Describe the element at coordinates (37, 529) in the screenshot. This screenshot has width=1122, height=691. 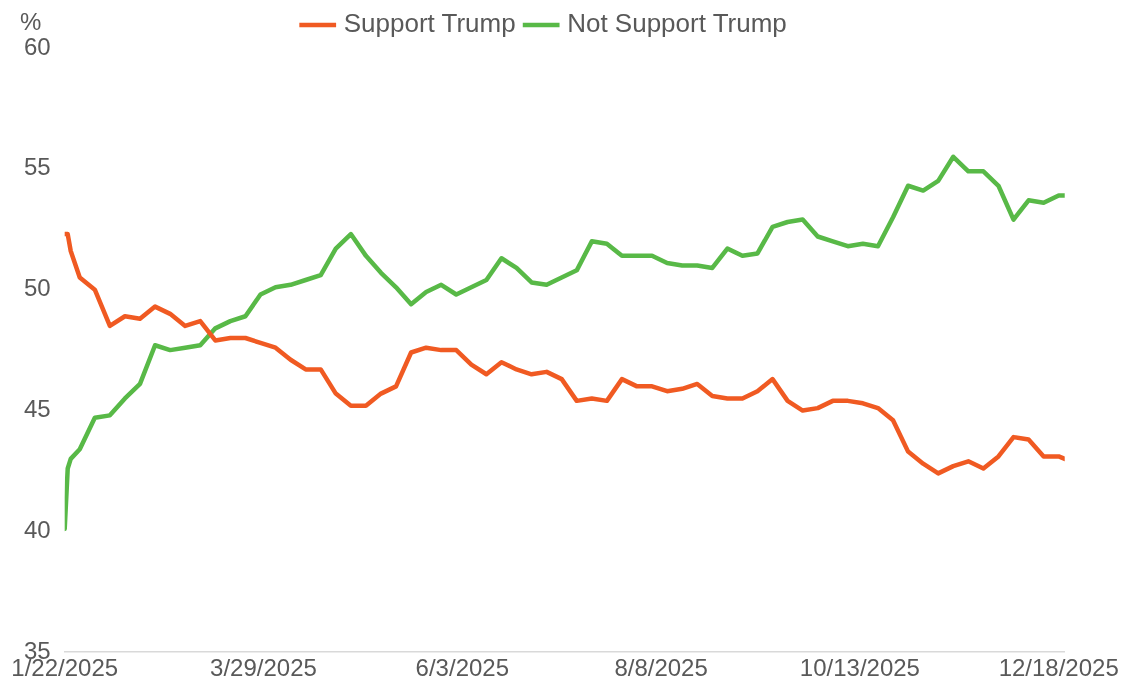
I see `y-tick-label: 40` at that location.